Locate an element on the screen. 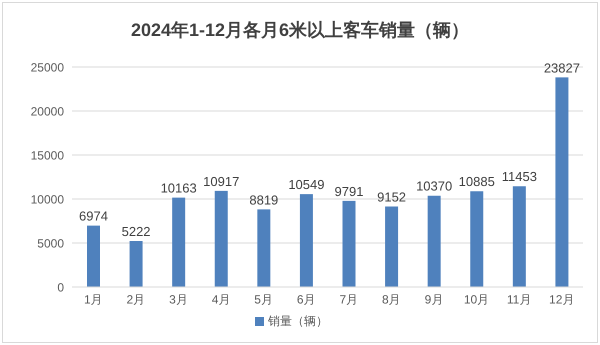 The width and height of the screenshot is (600, 345). y-tick-label: 20000 is located at coordinates (47, 111).